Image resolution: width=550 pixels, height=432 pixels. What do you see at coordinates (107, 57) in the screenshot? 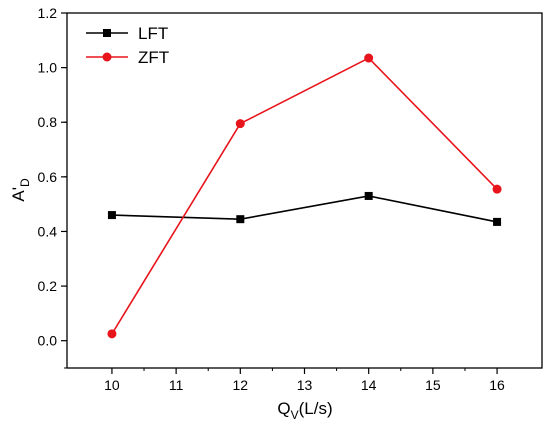
I see `legend-marker-zft` at bounding box center [107, 57].